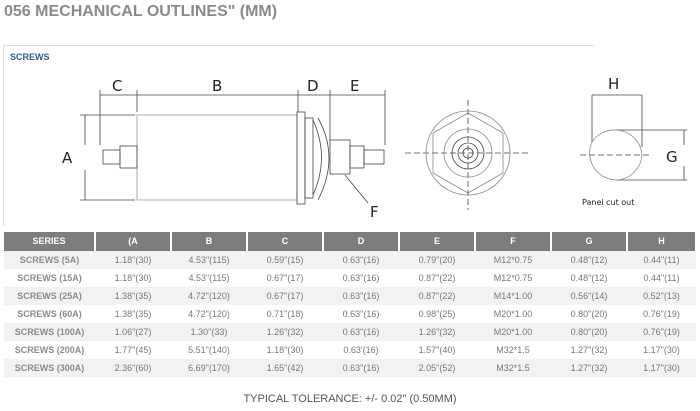 The image size is (700, 411). What do you see at coordinates (285, 241) in the screenshot?
I see `column-header: C` at bounding box center [285, 241].